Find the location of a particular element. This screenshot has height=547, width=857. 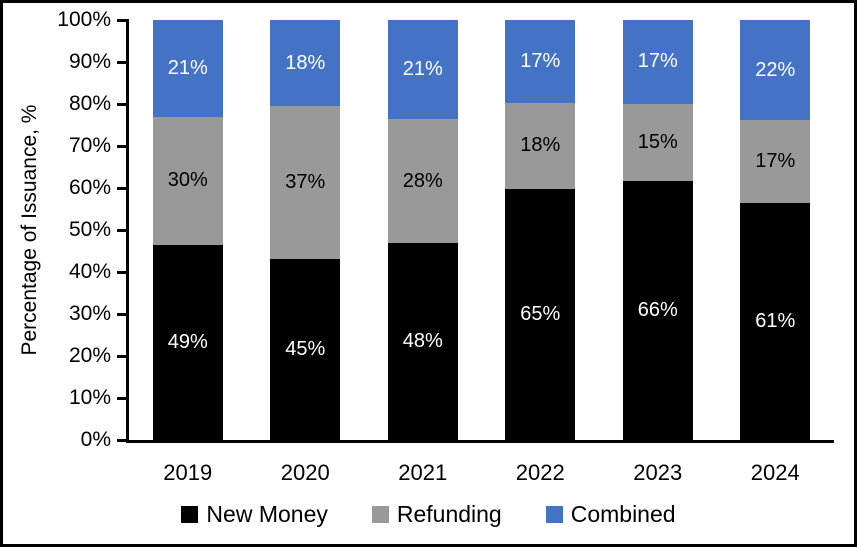

legend-item-new-money: New Money is located at coordinates (254, 514).